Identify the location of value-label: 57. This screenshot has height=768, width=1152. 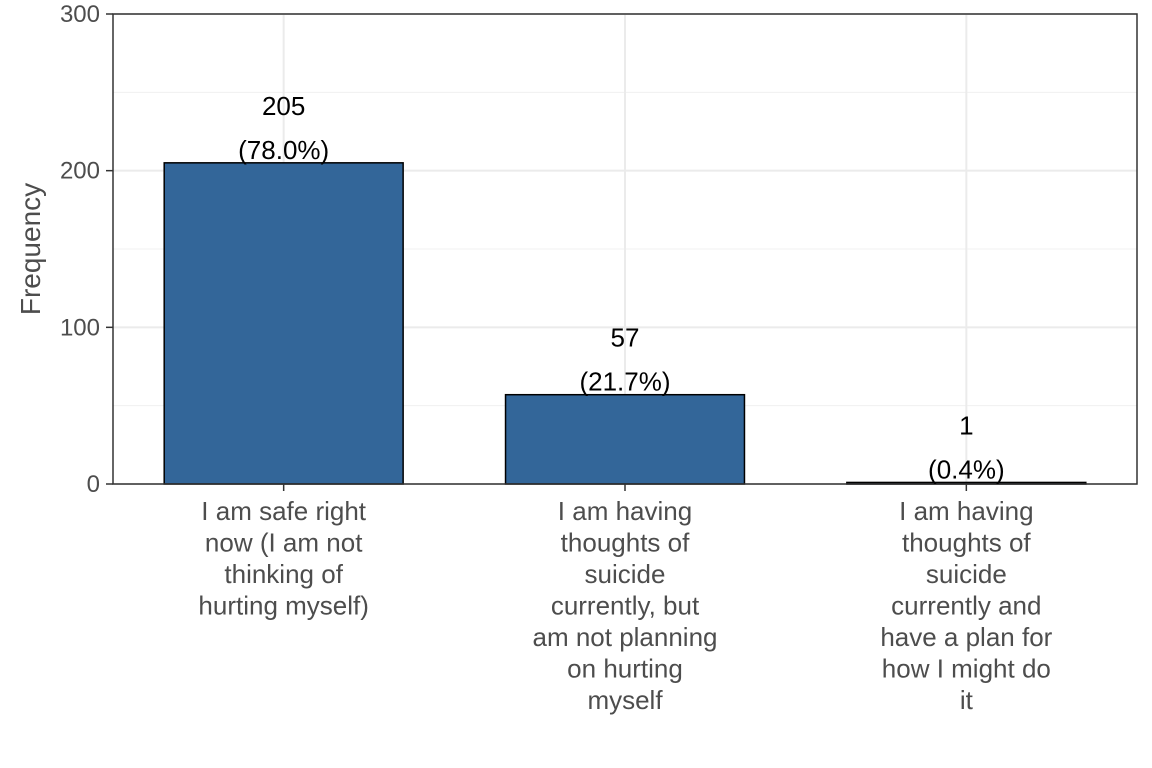
(625, 338).